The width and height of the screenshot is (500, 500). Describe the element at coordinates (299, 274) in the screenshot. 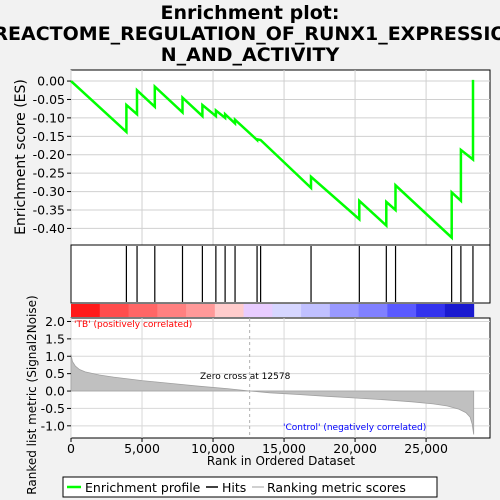

I see `hit-lines` at that location.